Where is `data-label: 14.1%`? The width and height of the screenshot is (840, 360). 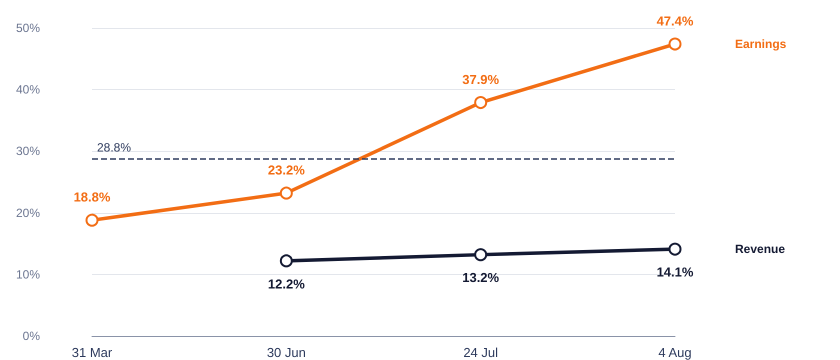 data-label: 14.1% is located at coordinates (675, 272).